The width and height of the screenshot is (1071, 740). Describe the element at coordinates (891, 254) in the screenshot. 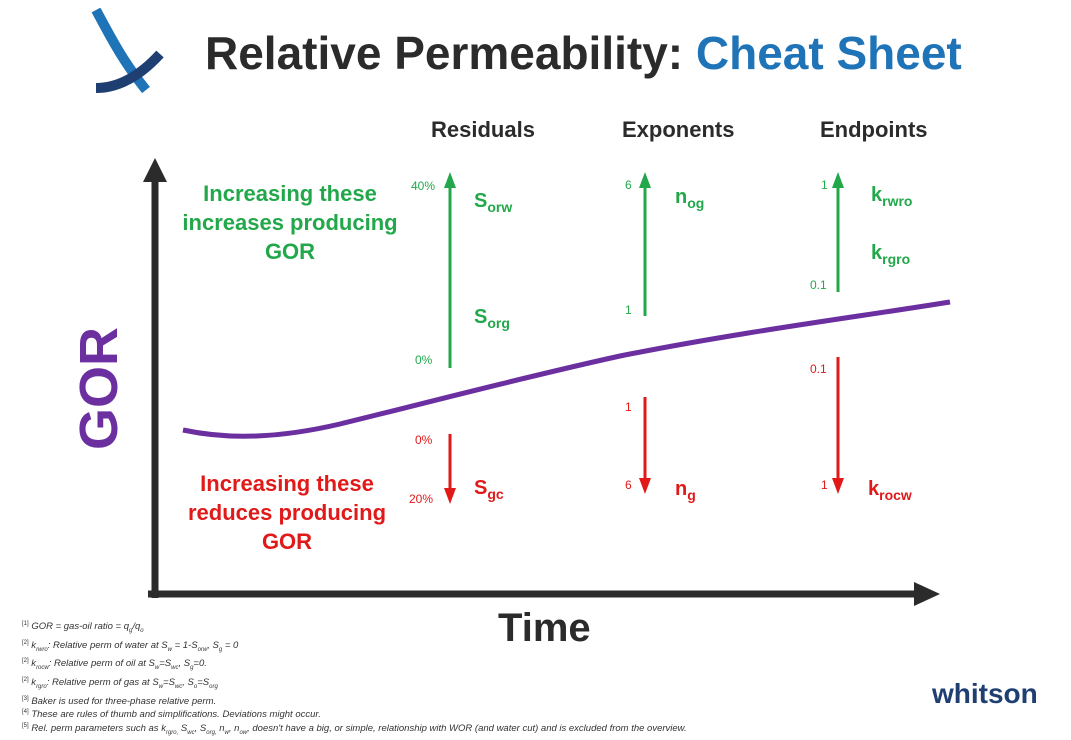

I see `param-krgro: krgro` at that location.